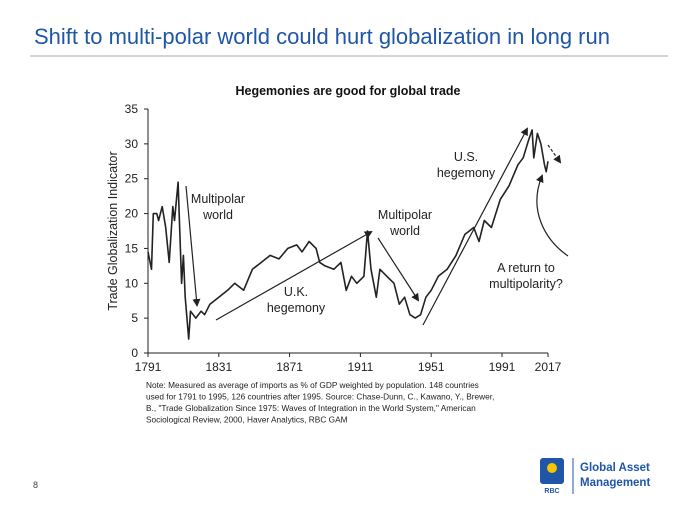 The height and width of the screenshot is (510, 679). I want to click on y-tick-label: 5, so click(134, 318).